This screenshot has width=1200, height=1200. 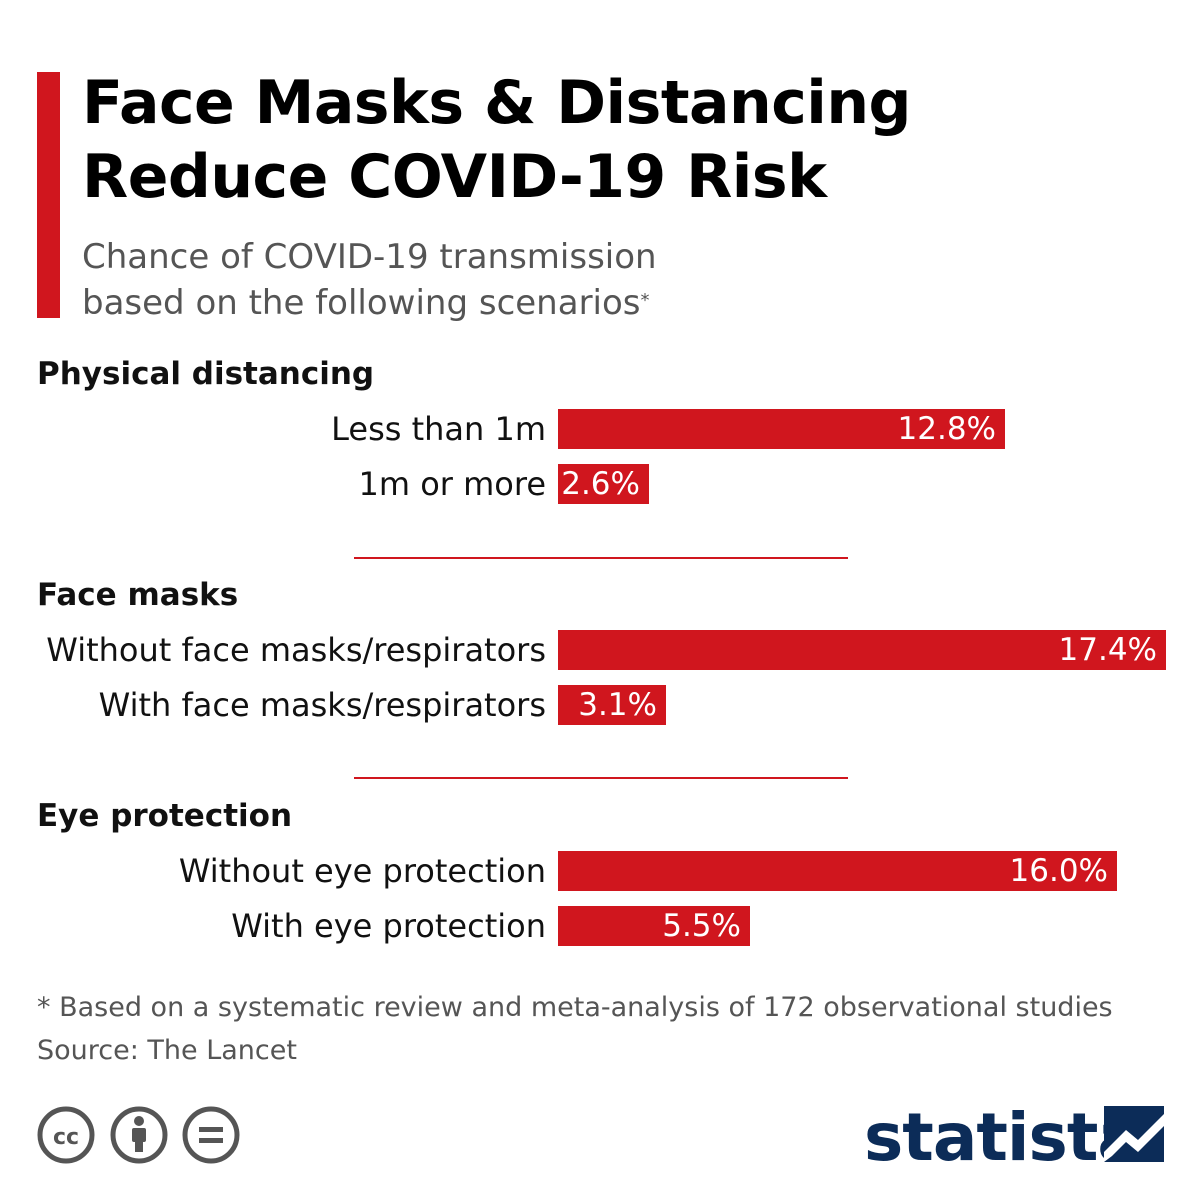 What do you see at coordinates (362, 871) in the screenshot?
I see `bar-category-label: Without eye protection` at bounding box center [362, 871].